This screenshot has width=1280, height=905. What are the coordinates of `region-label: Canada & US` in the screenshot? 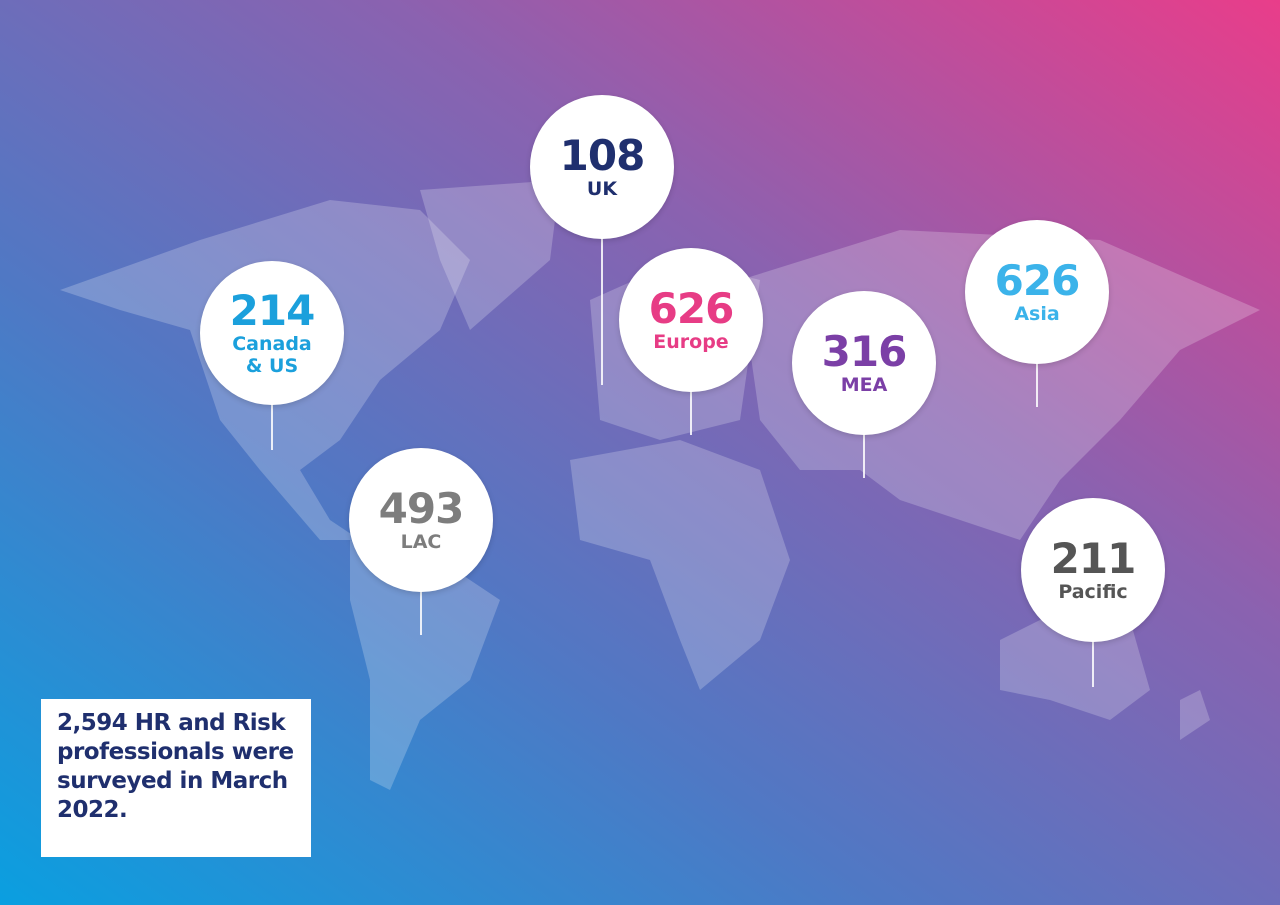 It's located at (272, 355).